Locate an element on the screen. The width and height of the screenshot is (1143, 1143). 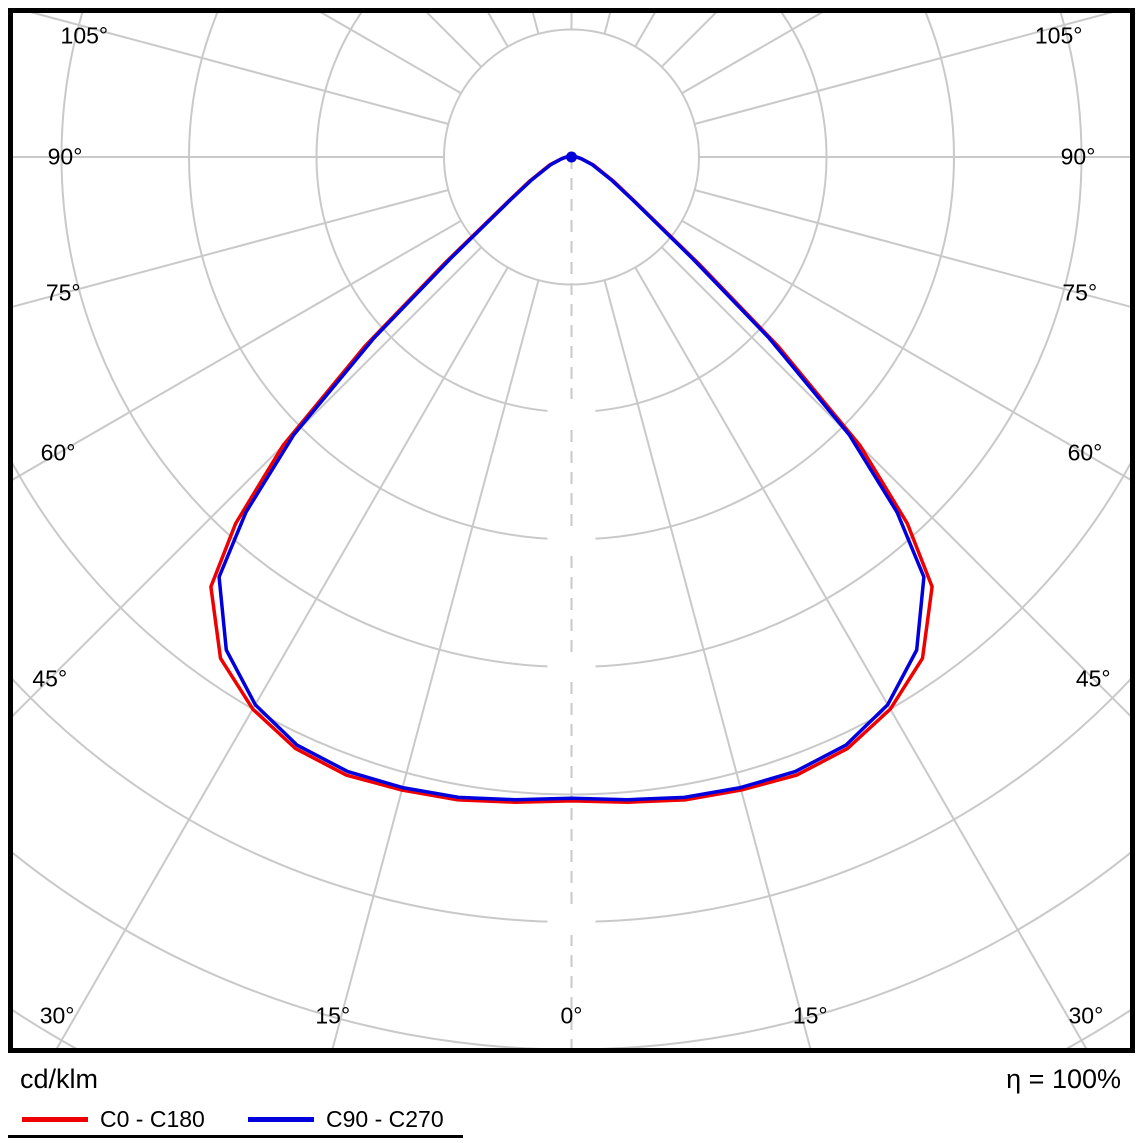
legend-swatch-c0-c180 is located at coordinates (55, 1119).